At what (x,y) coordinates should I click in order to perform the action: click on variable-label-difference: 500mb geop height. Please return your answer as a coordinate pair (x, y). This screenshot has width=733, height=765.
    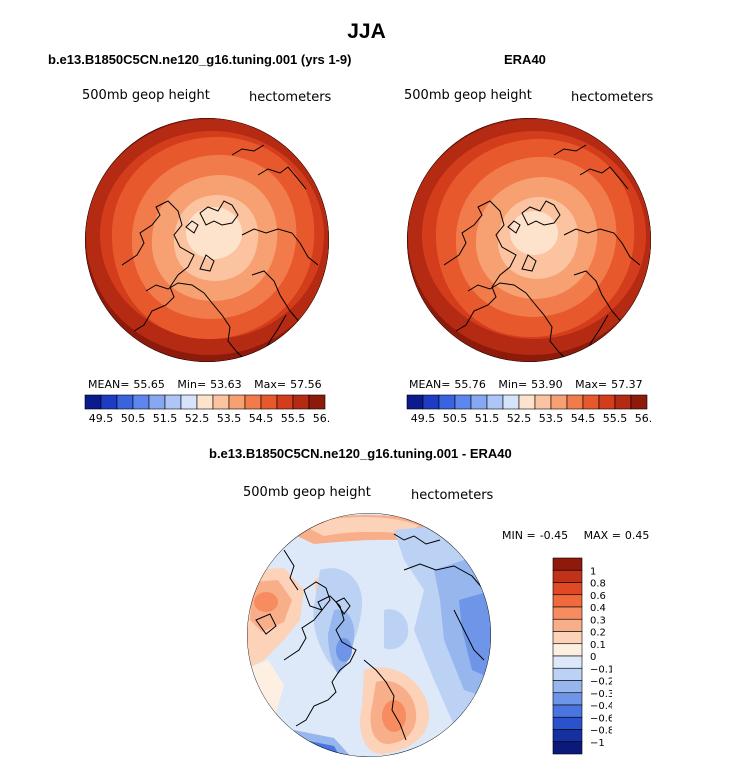
    Looking at the image, I should click on (307, 492).